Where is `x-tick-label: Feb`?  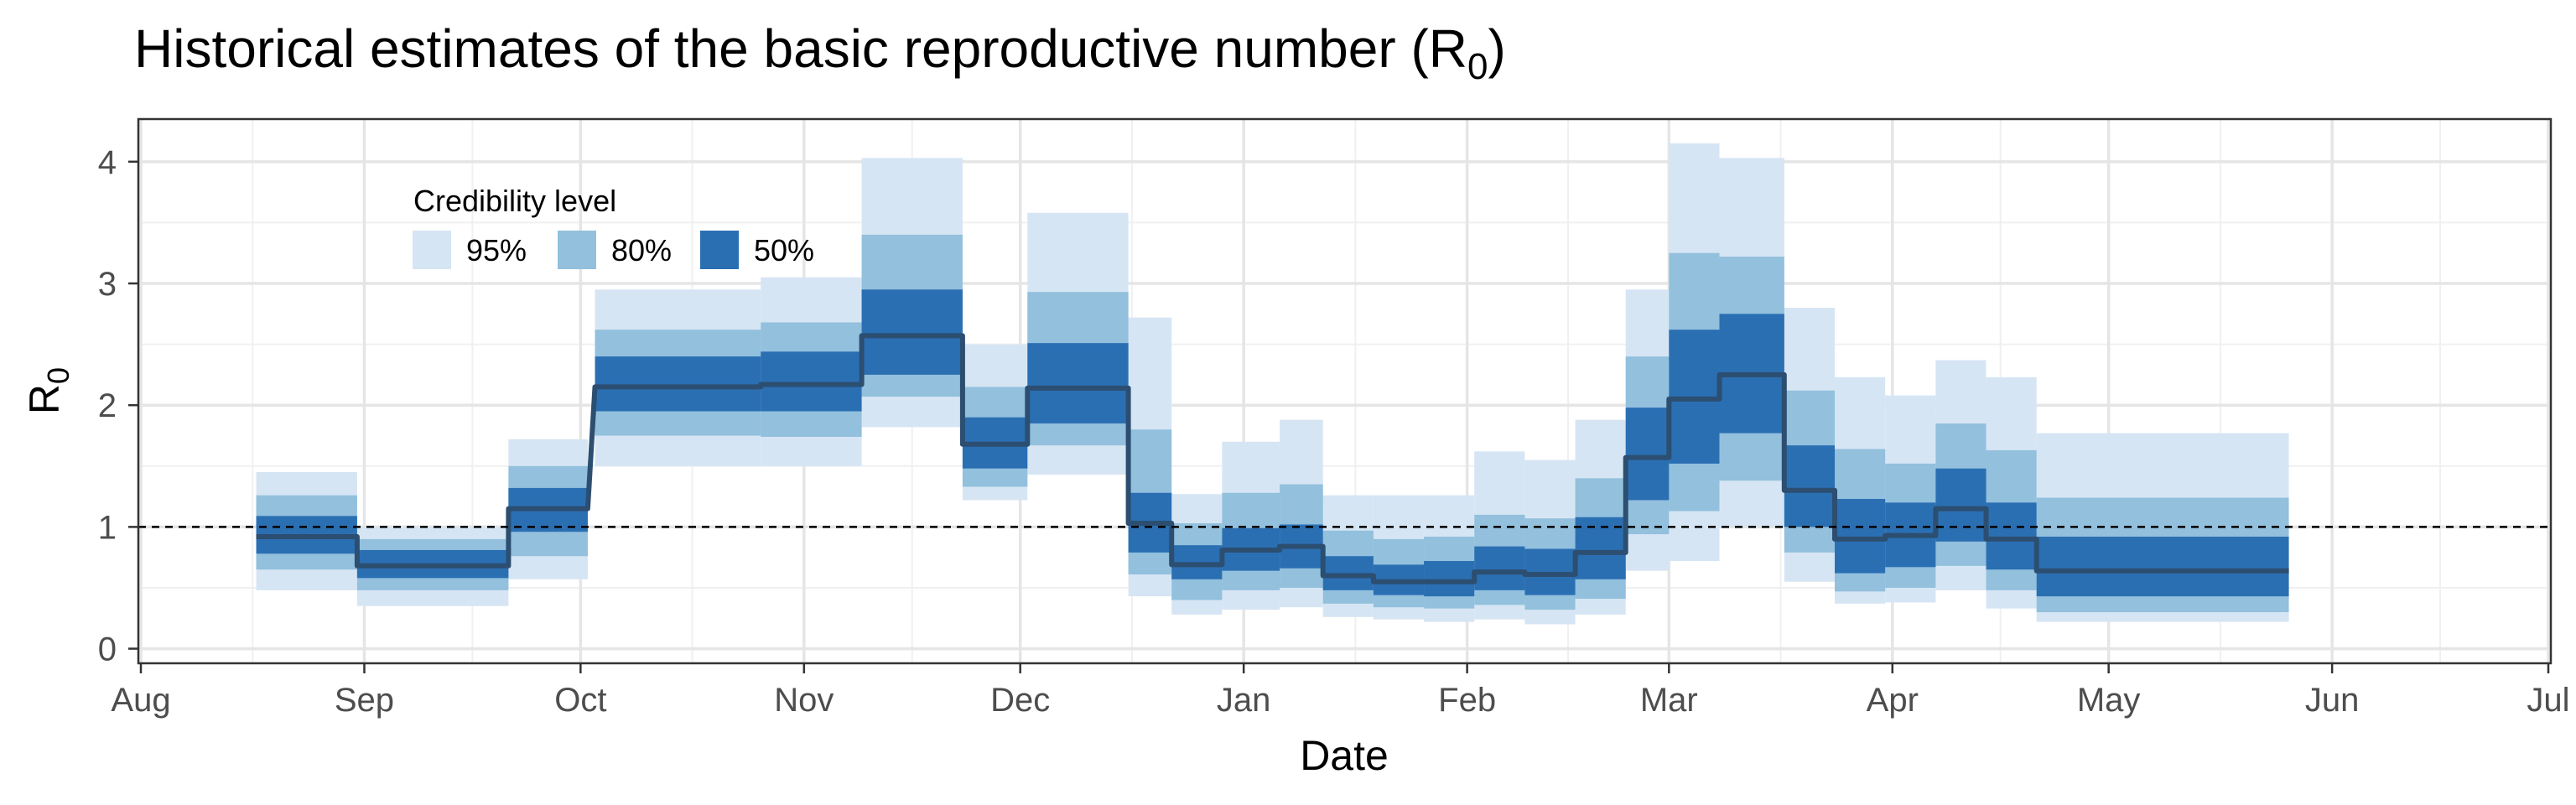 x-tick-label: Feb is located at coordinates (1467, 700).